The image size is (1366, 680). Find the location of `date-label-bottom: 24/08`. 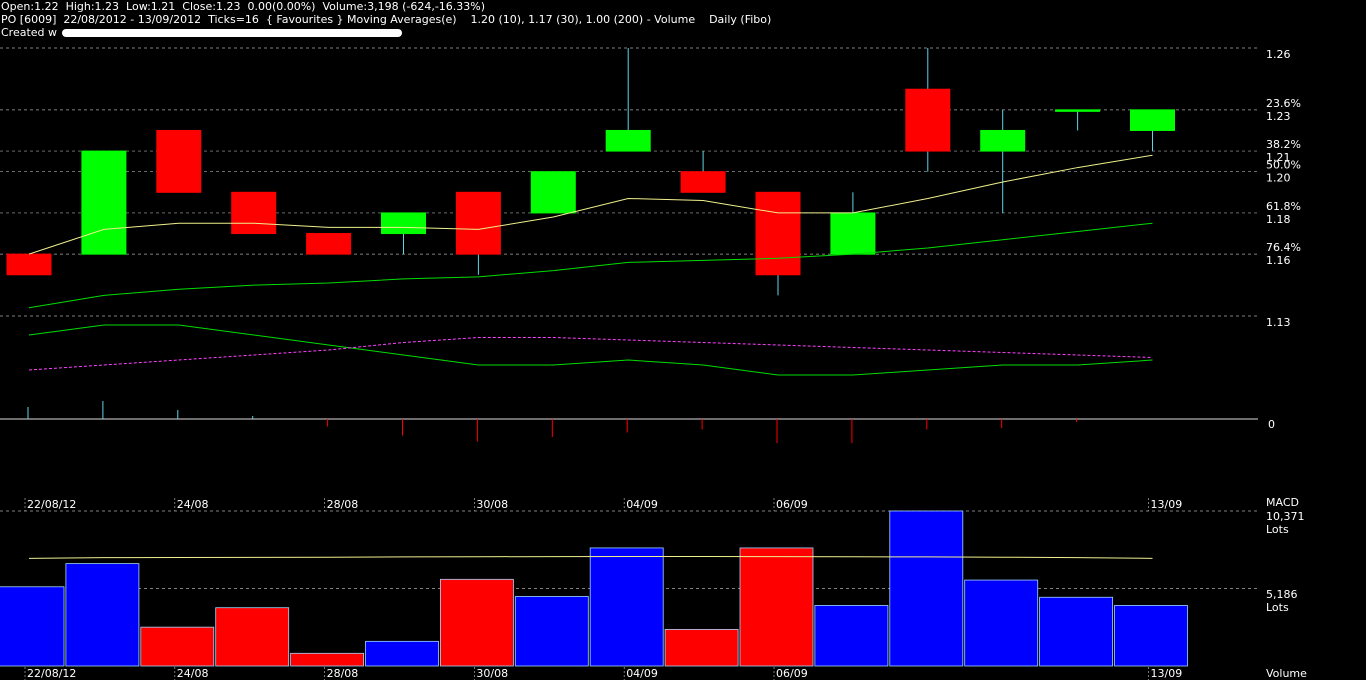

date-label-bottom: 24/08 is located at coordinates (193, 673).